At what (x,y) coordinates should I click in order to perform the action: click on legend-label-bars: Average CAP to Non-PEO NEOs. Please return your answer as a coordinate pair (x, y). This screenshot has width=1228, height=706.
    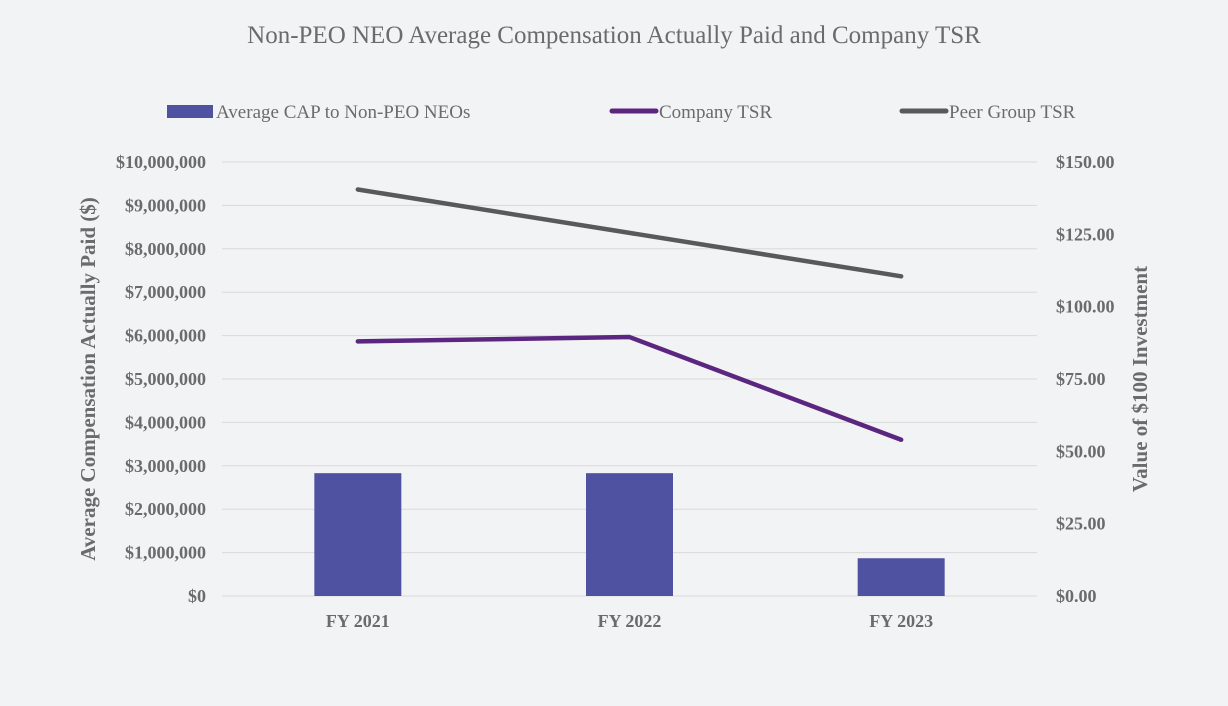
    Looking at the image, I should click on (343, 112).